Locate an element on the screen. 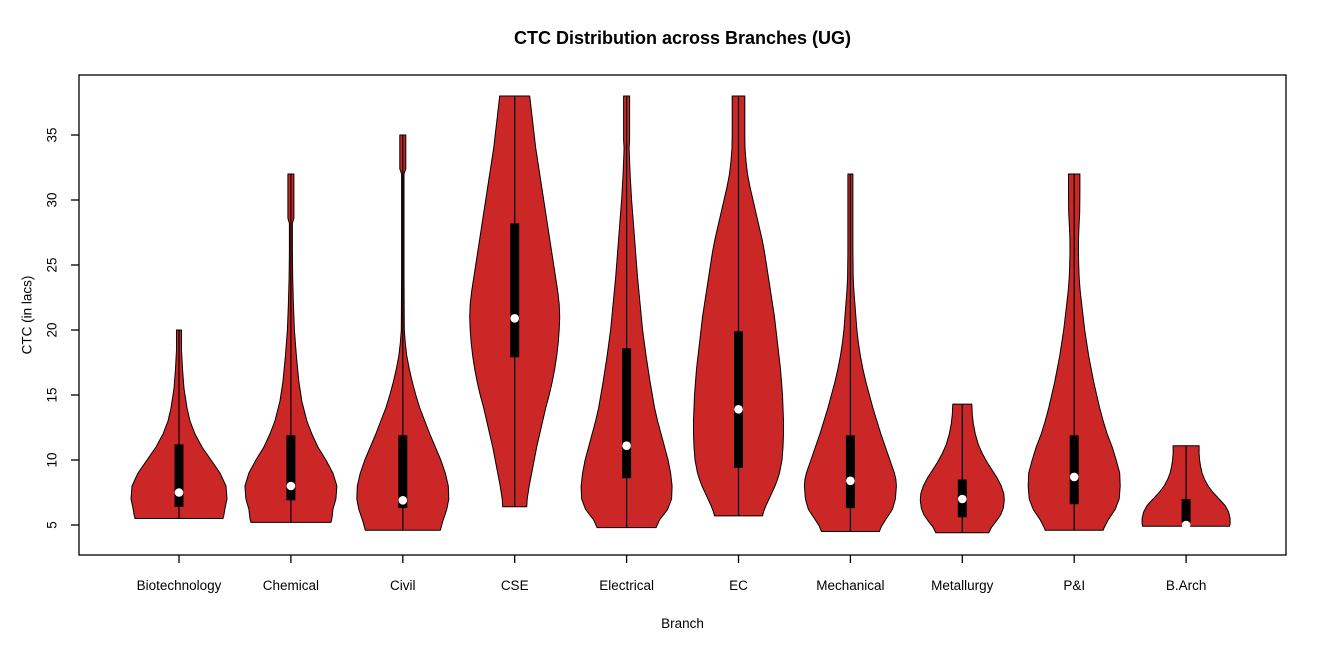  x-tick-label: Electrical is located at coordinates (626, 585).